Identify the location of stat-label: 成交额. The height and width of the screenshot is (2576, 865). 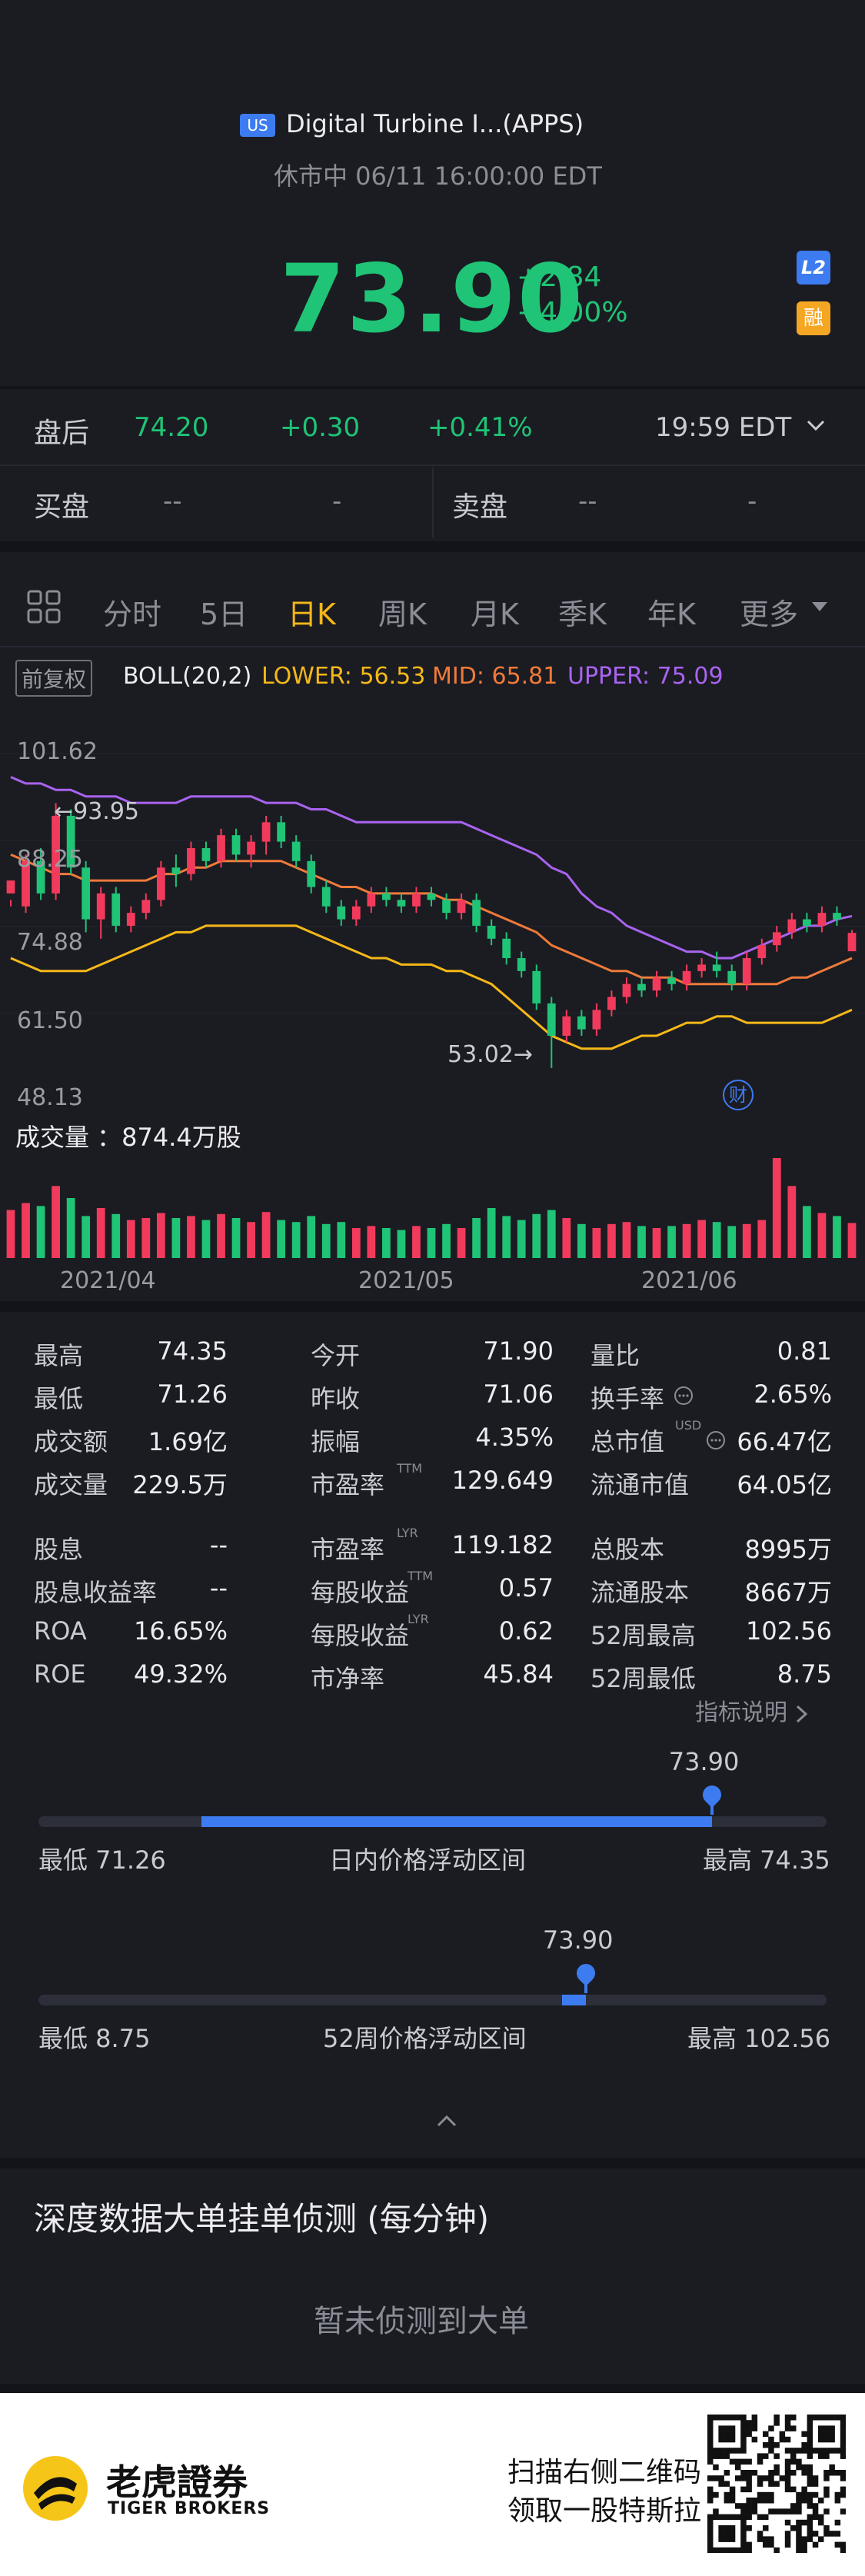
(71, 1442).